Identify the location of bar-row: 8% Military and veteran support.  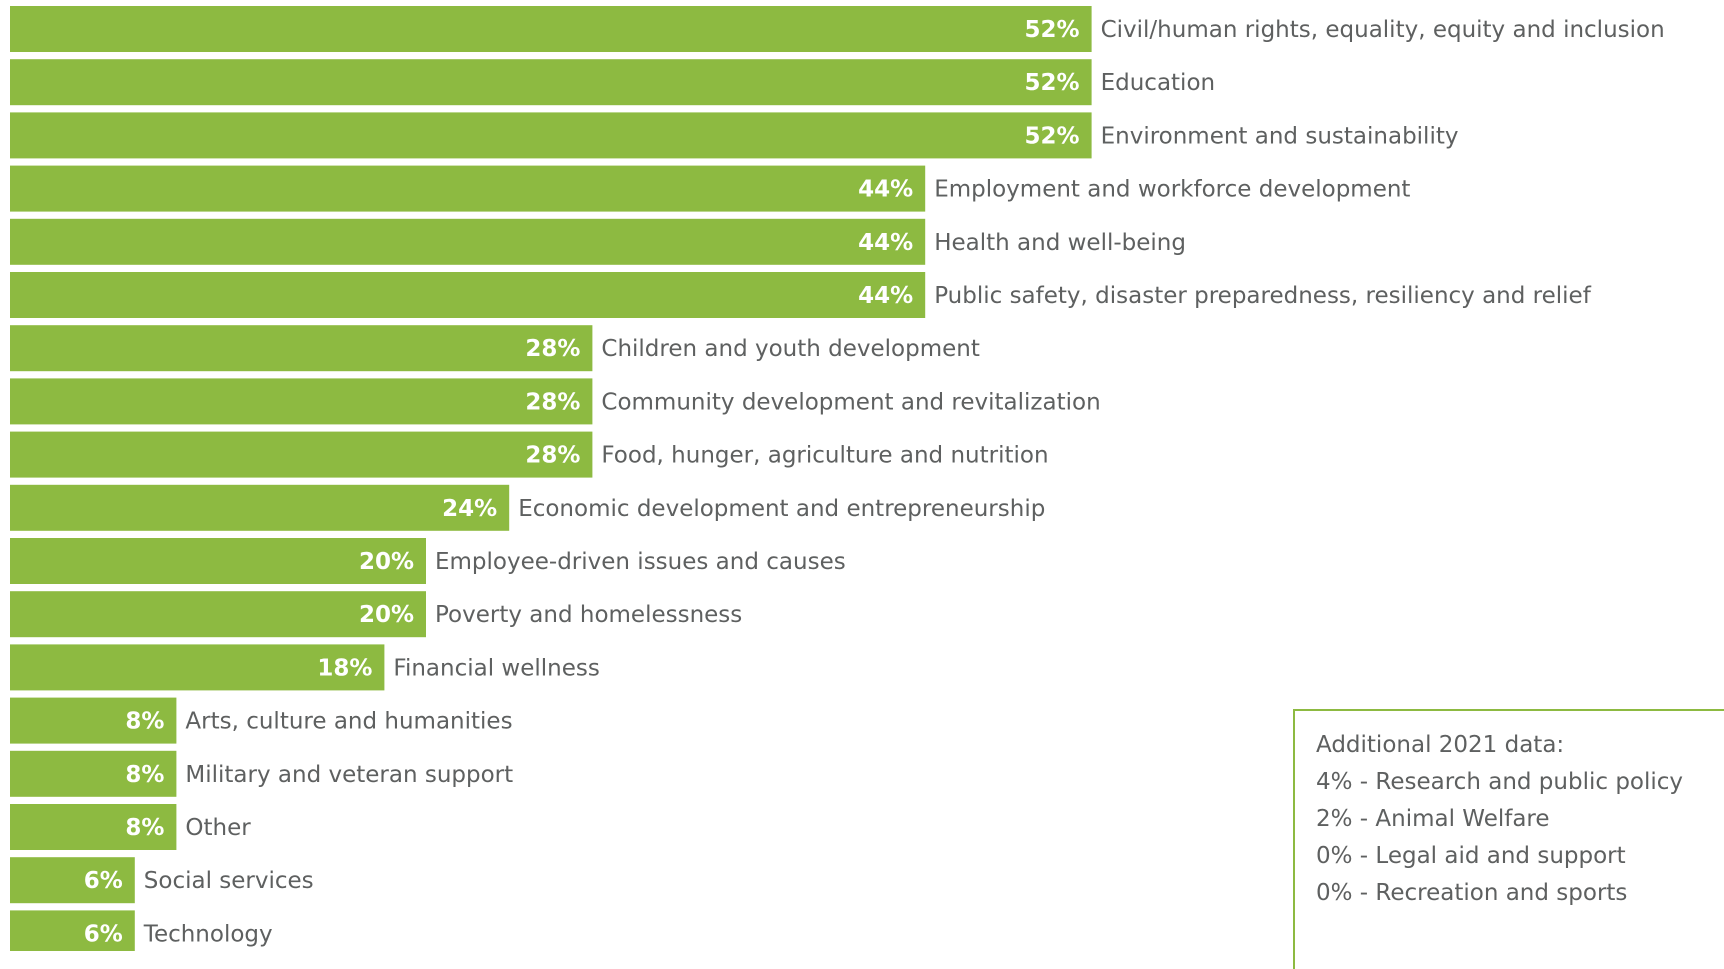
(261, 773).